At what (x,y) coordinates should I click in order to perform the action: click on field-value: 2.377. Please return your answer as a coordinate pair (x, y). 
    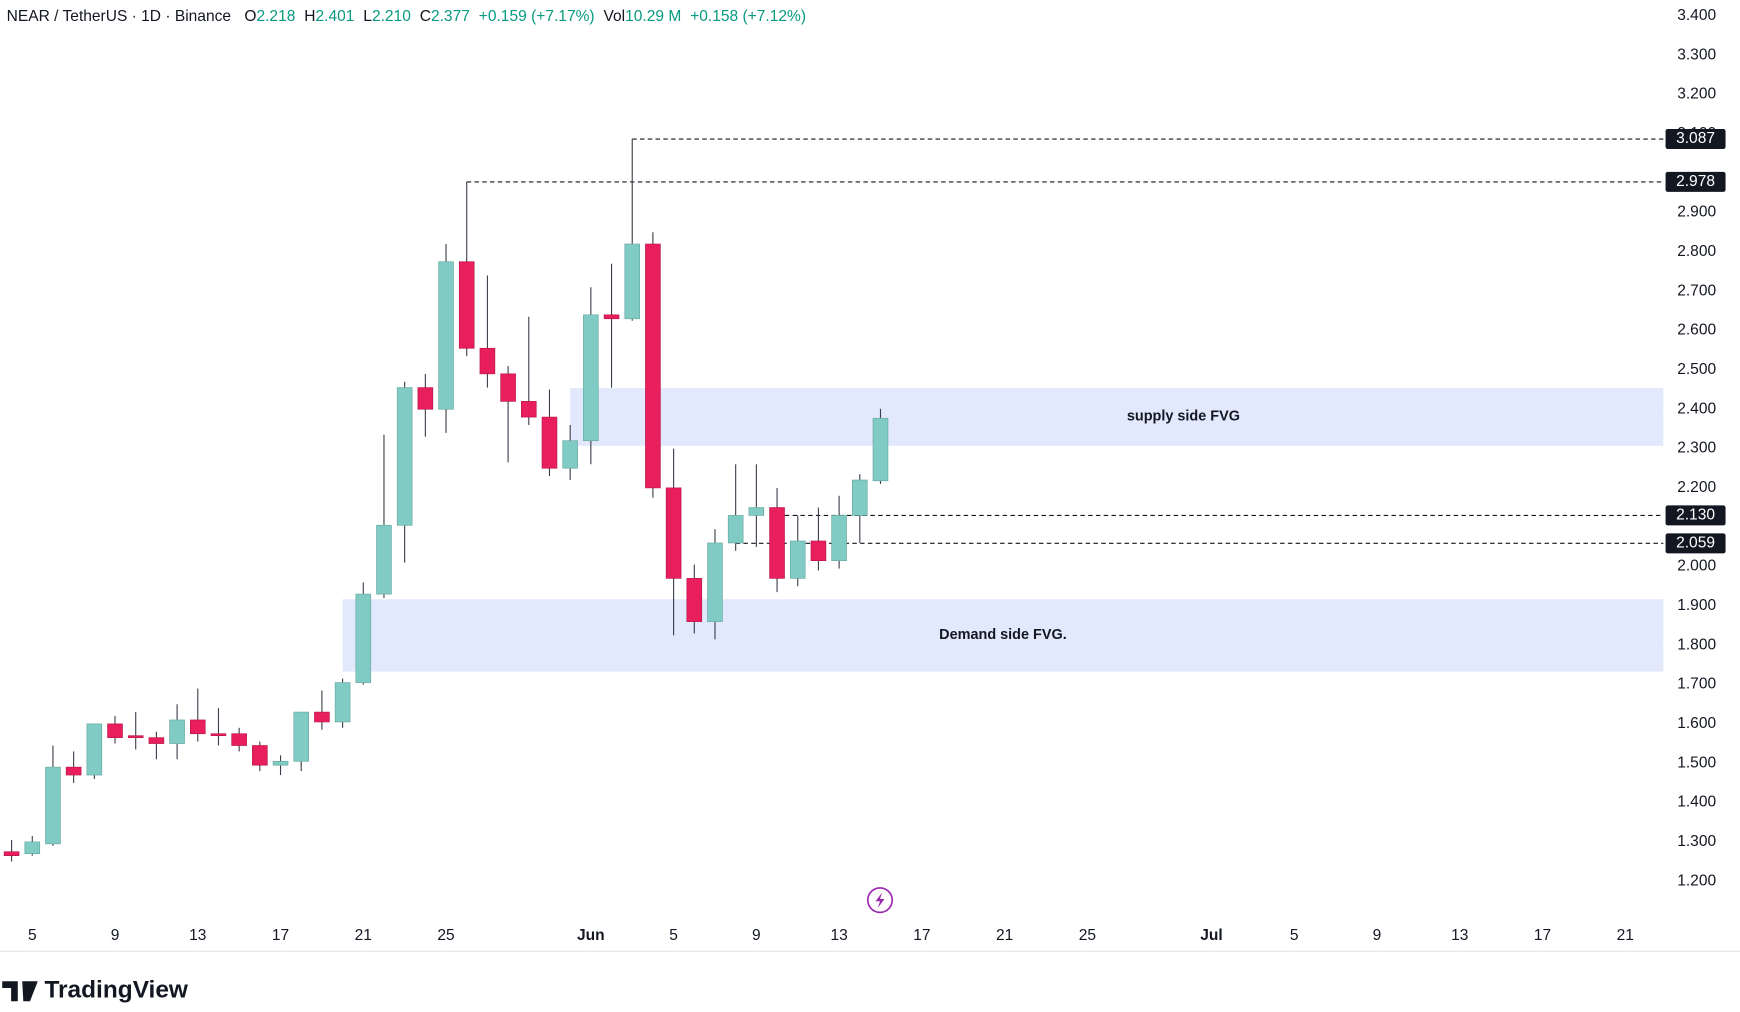
    Looking at the image, I should click on (450, 16).